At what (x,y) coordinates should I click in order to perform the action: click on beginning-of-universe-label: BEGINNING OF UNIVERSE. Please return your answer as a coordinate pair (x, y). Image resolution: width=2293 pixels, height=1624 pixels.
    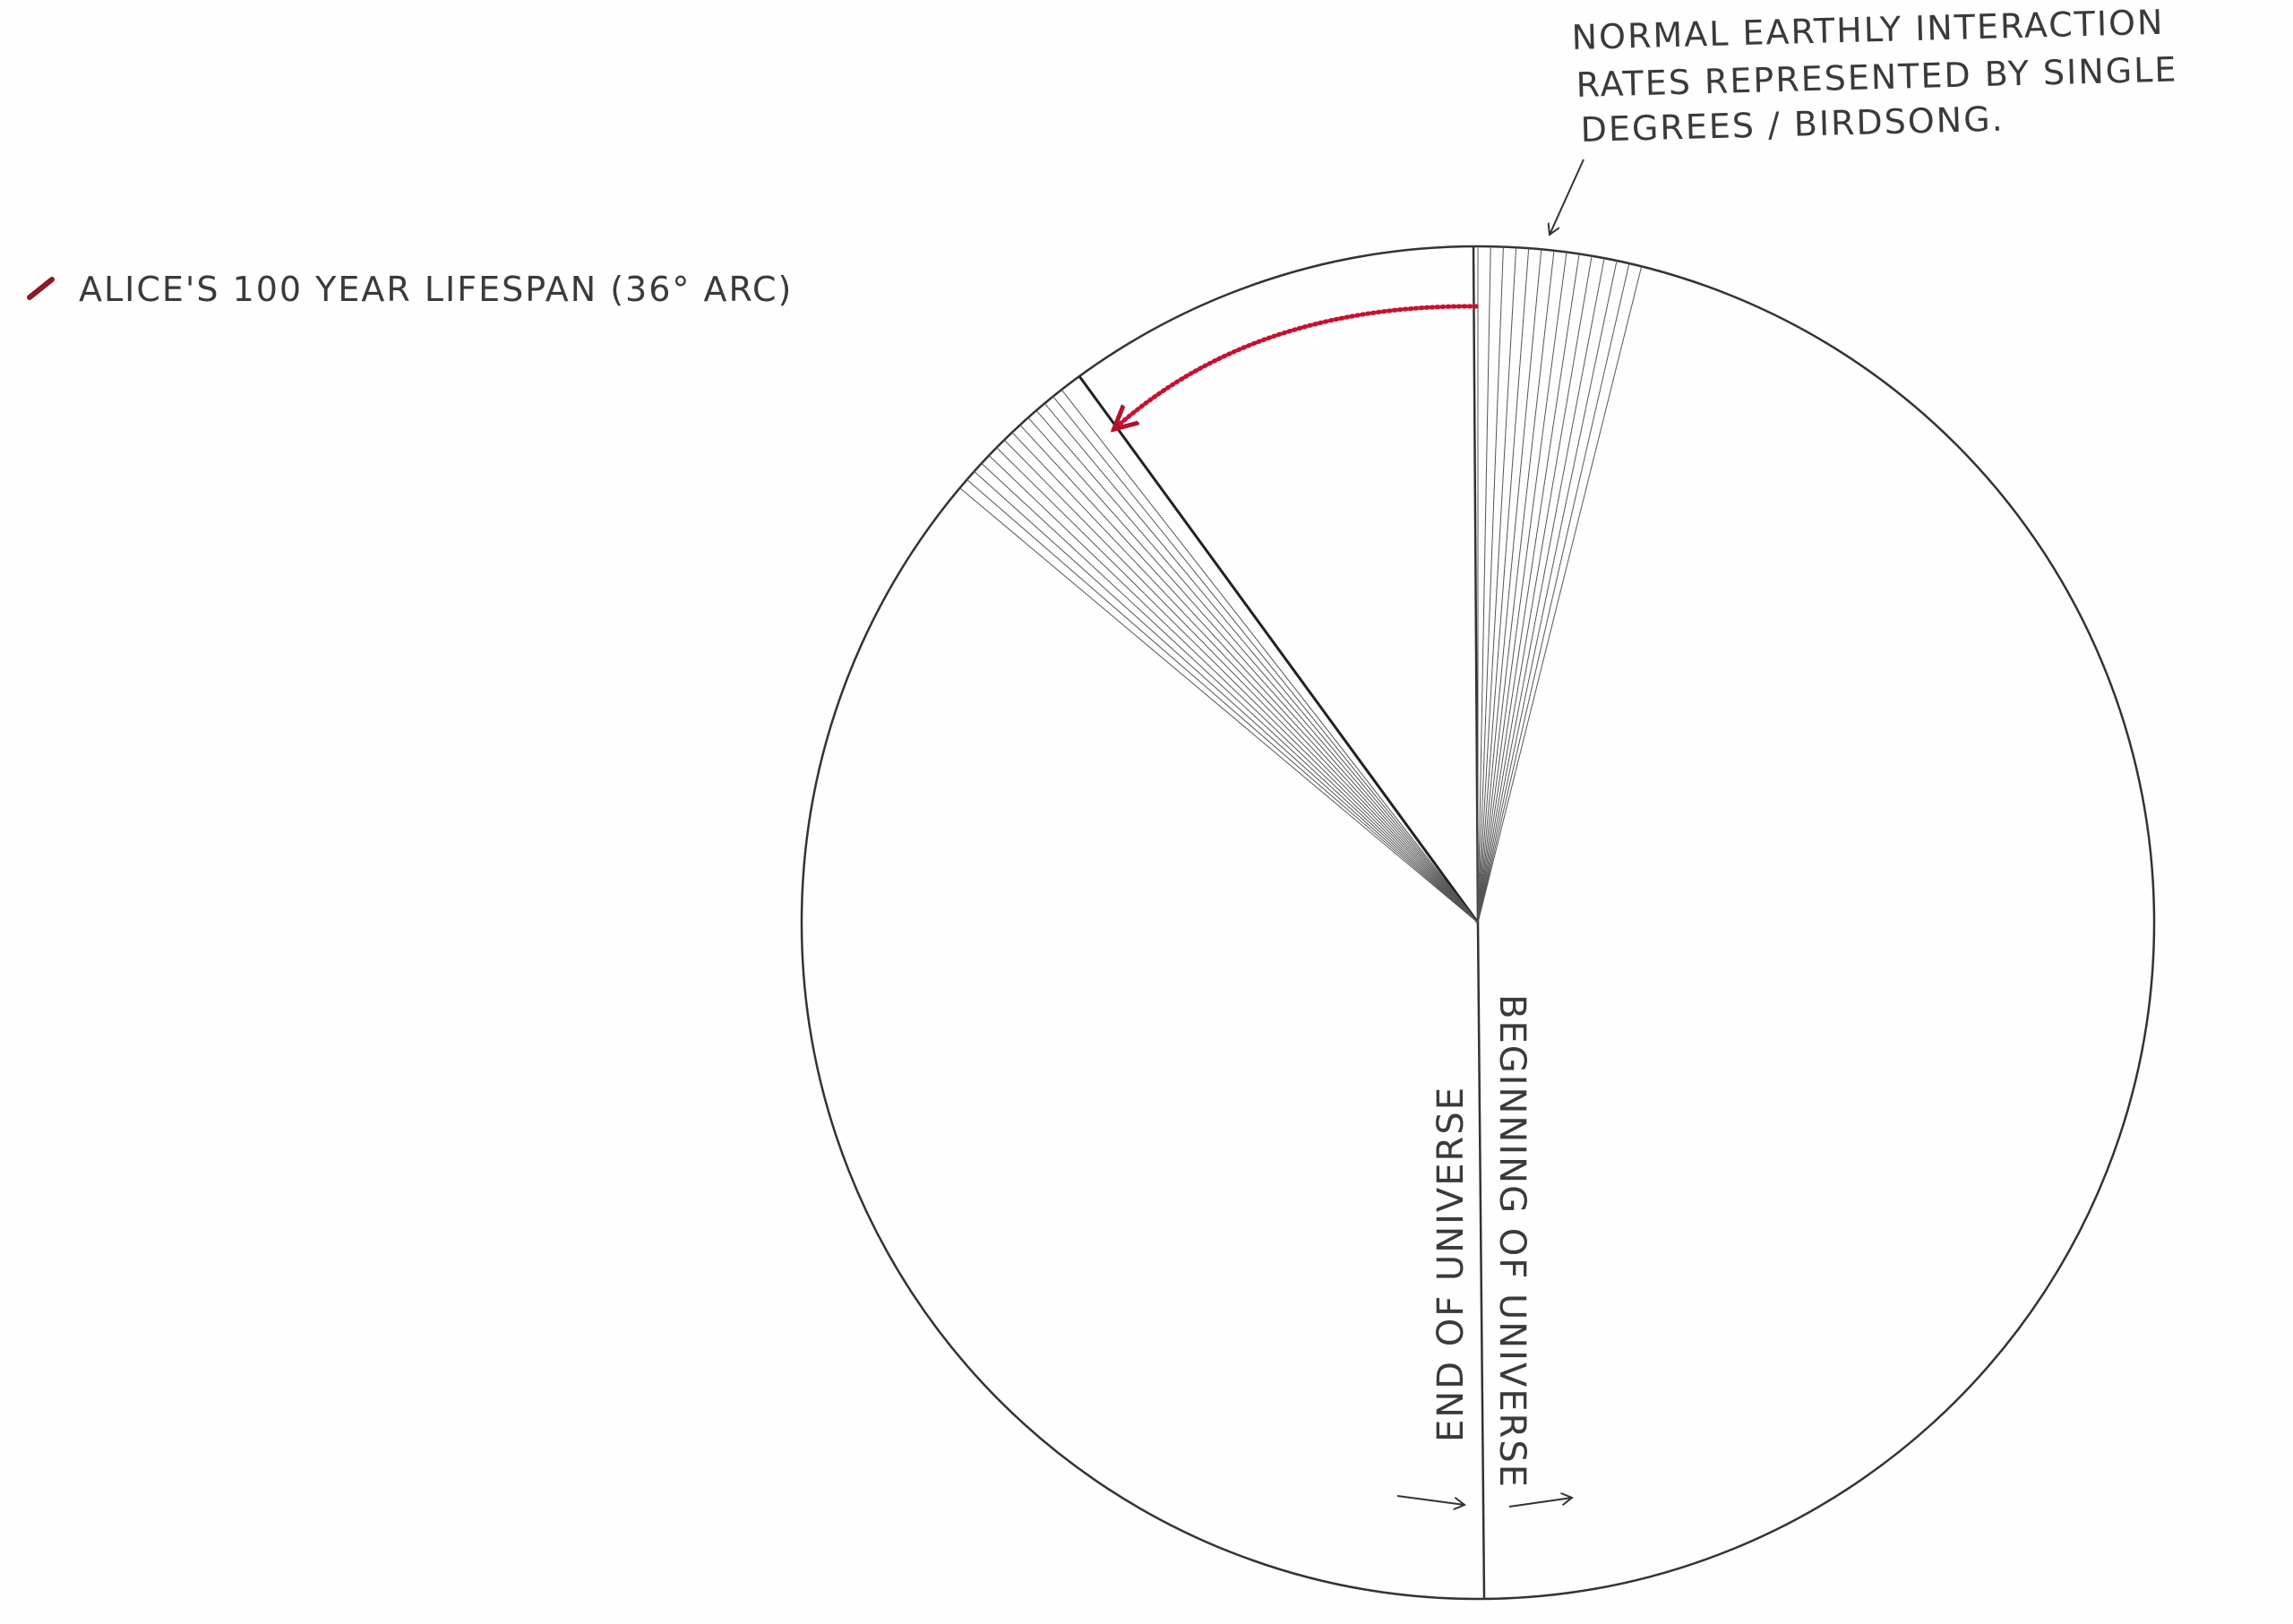
    Looking at the image, I should click on (1512, 1241).